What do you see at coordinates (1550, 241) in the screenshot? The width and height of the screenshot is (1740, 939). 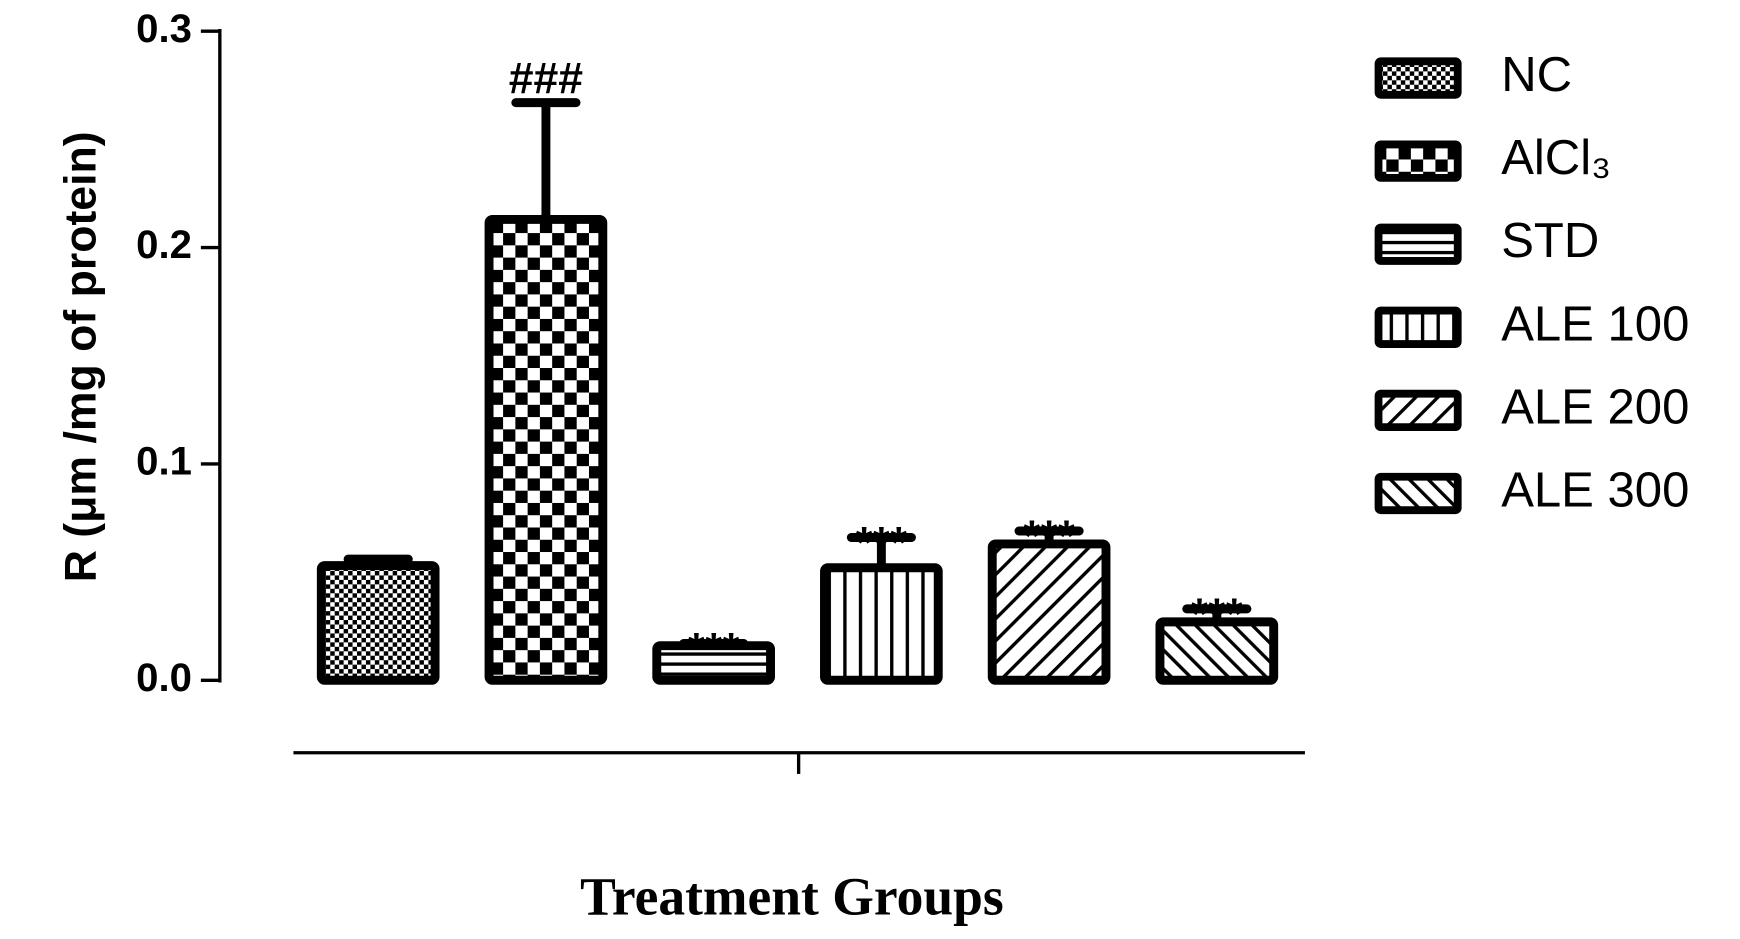 I see `legend-label: STD` at bounding box center [1550, 241].